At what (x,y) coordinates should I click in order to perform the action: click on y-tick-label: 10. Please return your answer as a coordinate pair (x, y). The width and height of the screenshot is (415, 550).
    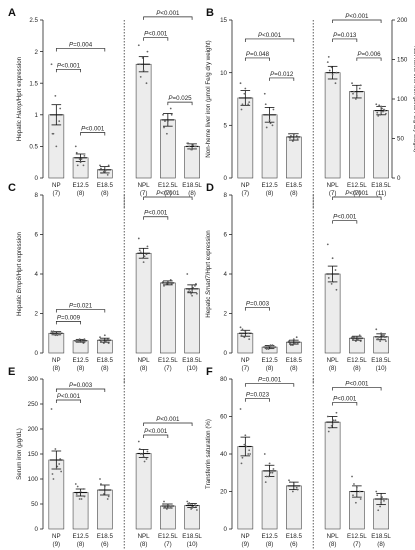
    Looking at the image, I should click on (223, 73).